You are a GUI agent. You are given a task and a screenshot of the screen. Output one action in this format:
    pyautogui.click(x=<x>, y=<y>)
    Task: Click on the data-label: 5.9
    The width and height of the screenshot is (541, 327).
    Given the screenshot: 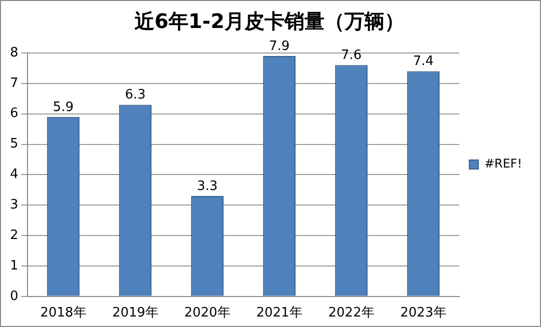 What is the action you would take?
    pyautogui.click(x=63, y=107)
    